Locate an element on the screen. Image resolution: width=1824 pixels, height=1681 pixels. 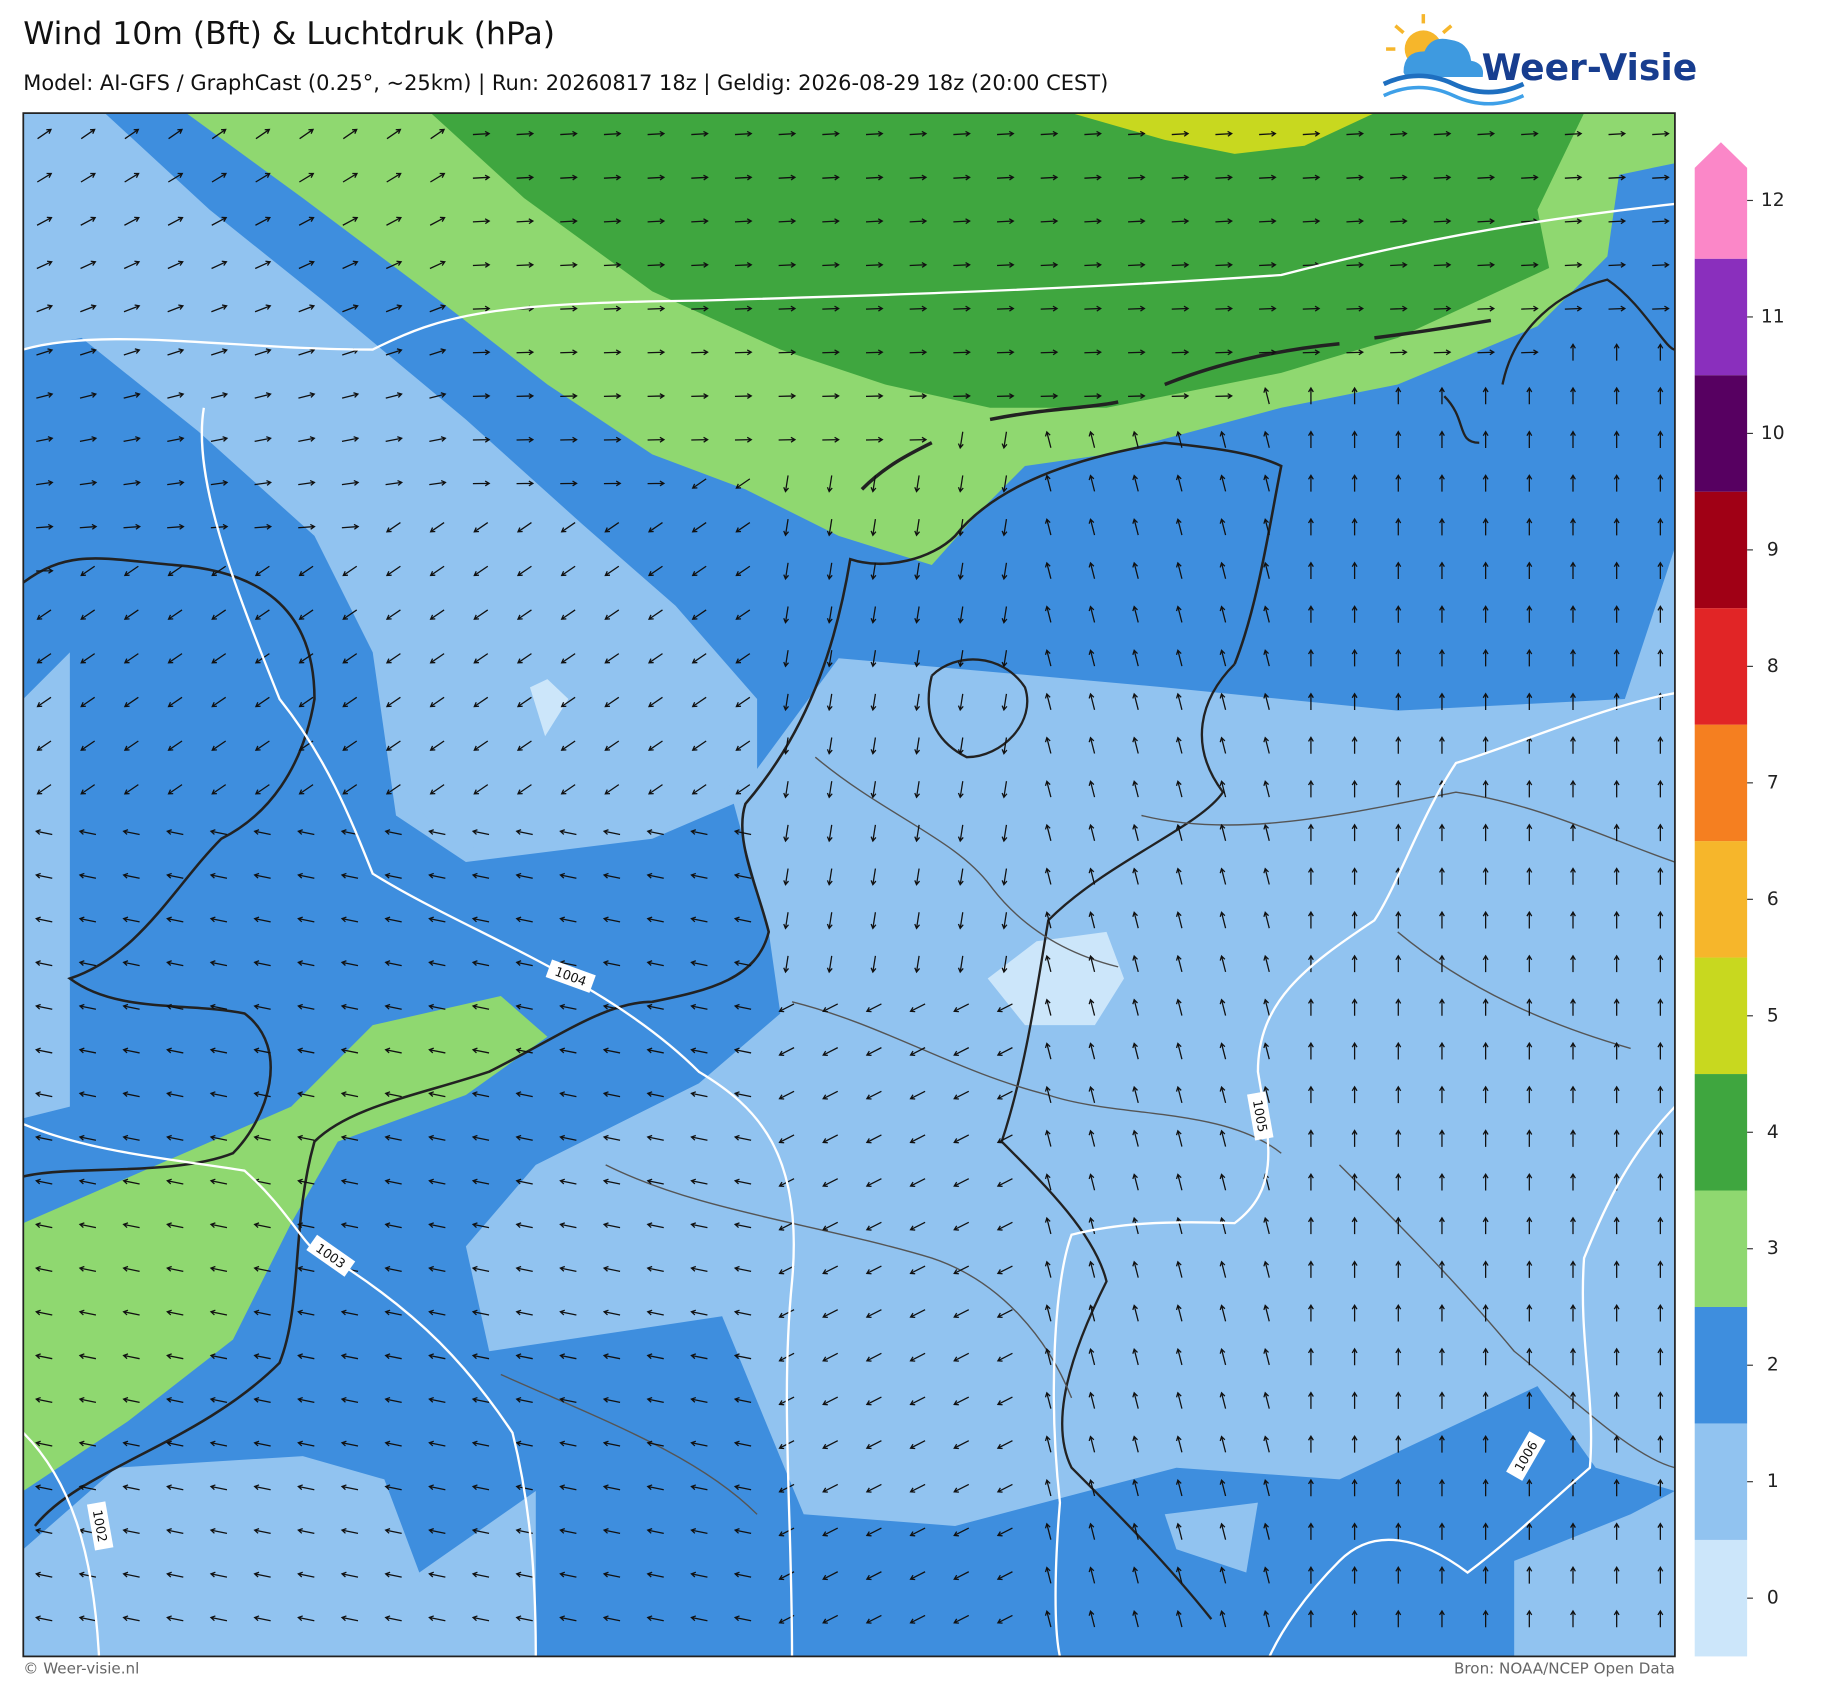
isobar-label-bg is located at coordinates (1260, 1116).